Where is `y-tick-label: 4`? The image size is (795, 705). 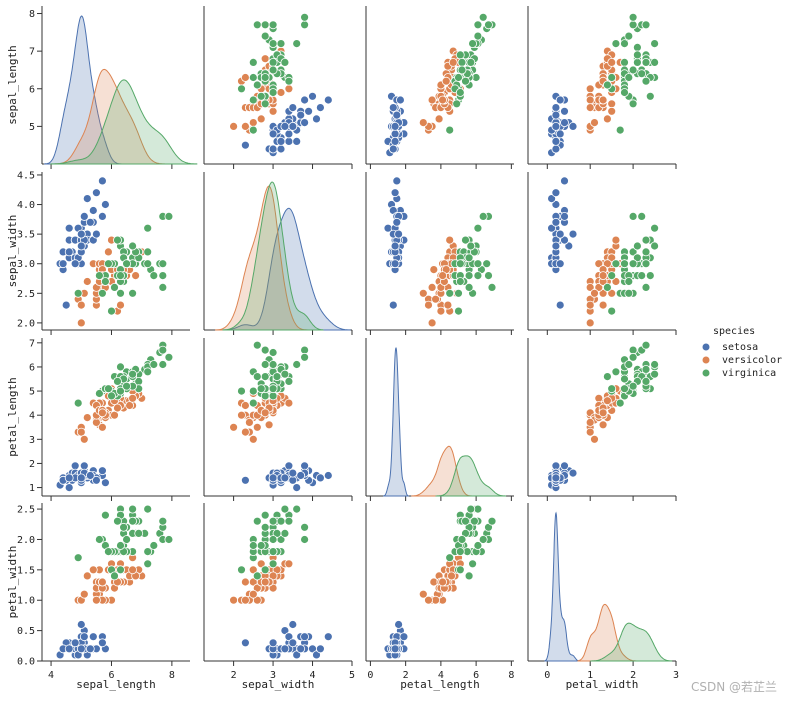 y-tick-label: 4 is located at coordinates (32, 416).